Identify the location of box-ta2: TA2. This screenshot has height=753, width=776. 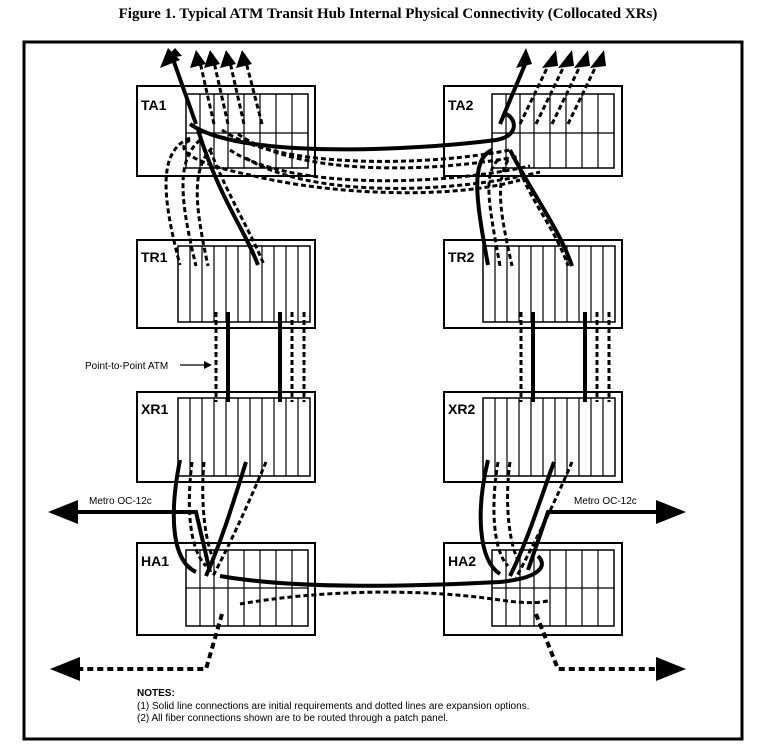
(533, 131).